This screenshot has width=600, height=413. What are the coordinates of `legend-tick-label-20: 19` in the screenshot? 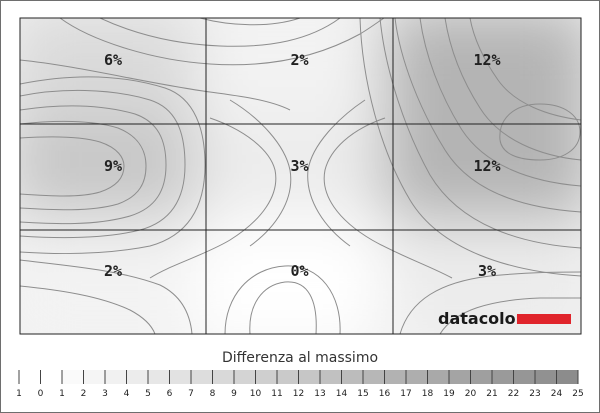 It's located at (449, 394).